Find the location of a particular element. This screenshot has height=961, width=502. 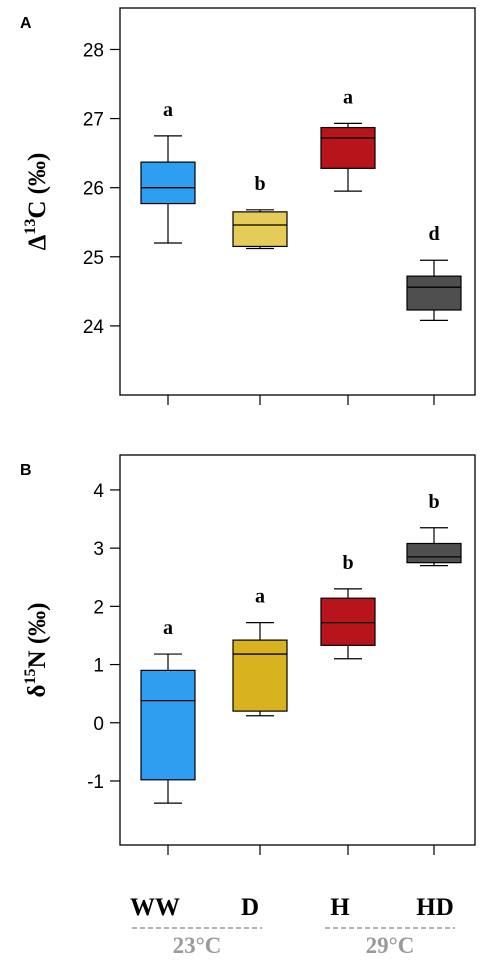

y-axis-title-superscript: 13 is located at coordinates (30, 227).